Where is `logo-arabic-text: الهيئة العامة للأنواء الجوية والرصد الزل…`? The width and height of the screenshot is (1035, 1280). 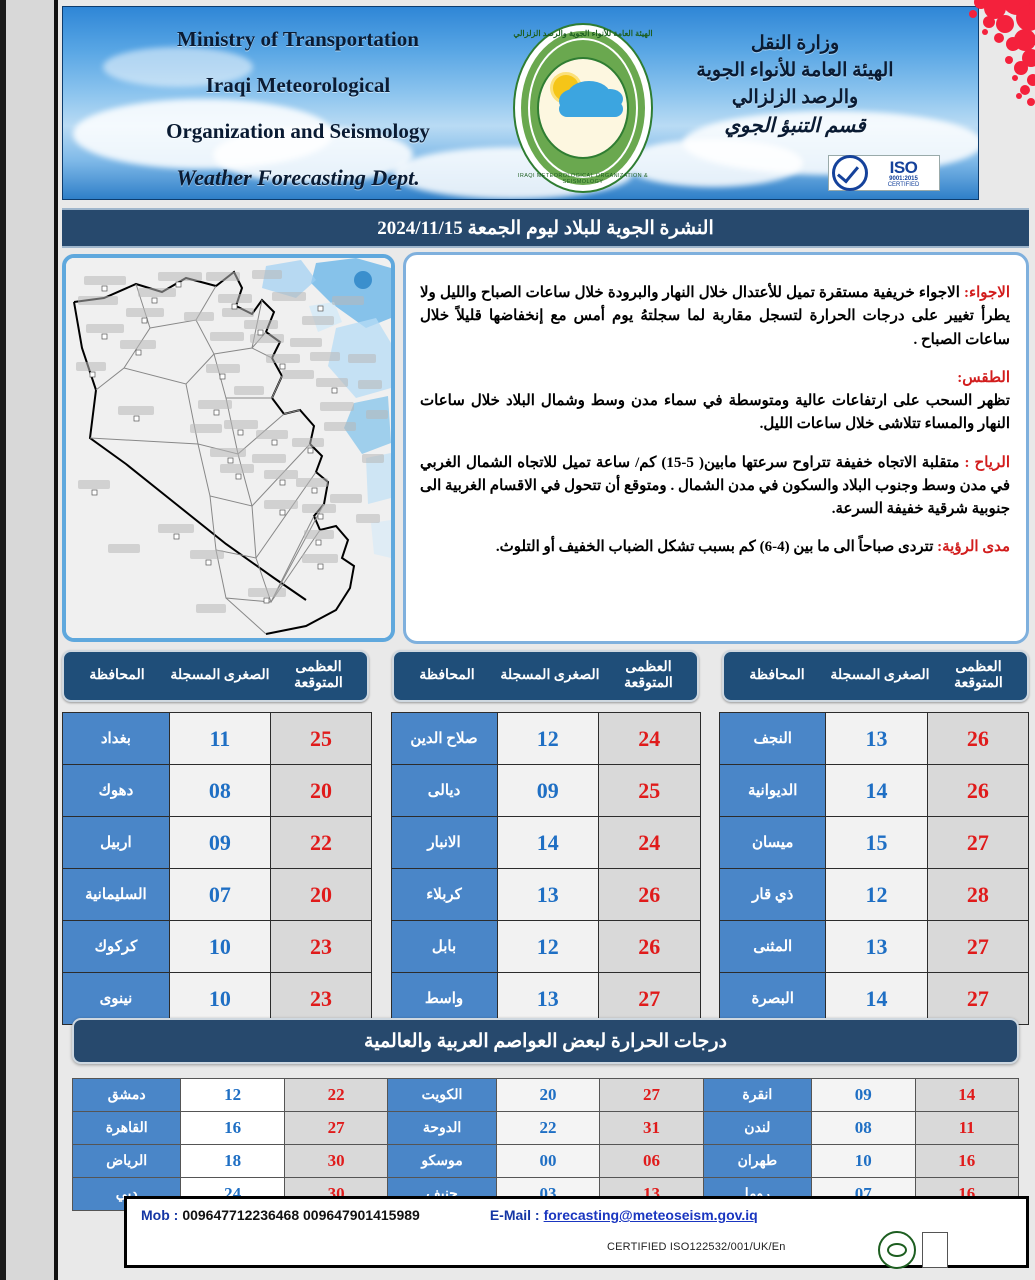 logo-arabic-text: الهيئة العامة للأنواء الجوية والرصد الزل… is located at coordinates (583, 33).